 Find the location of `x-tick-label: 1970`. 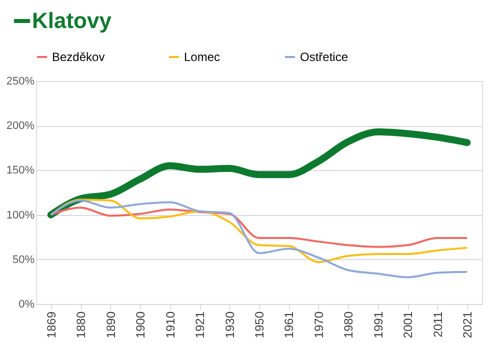

x-tick-label: 1970 is located at coordinates (319, 324).